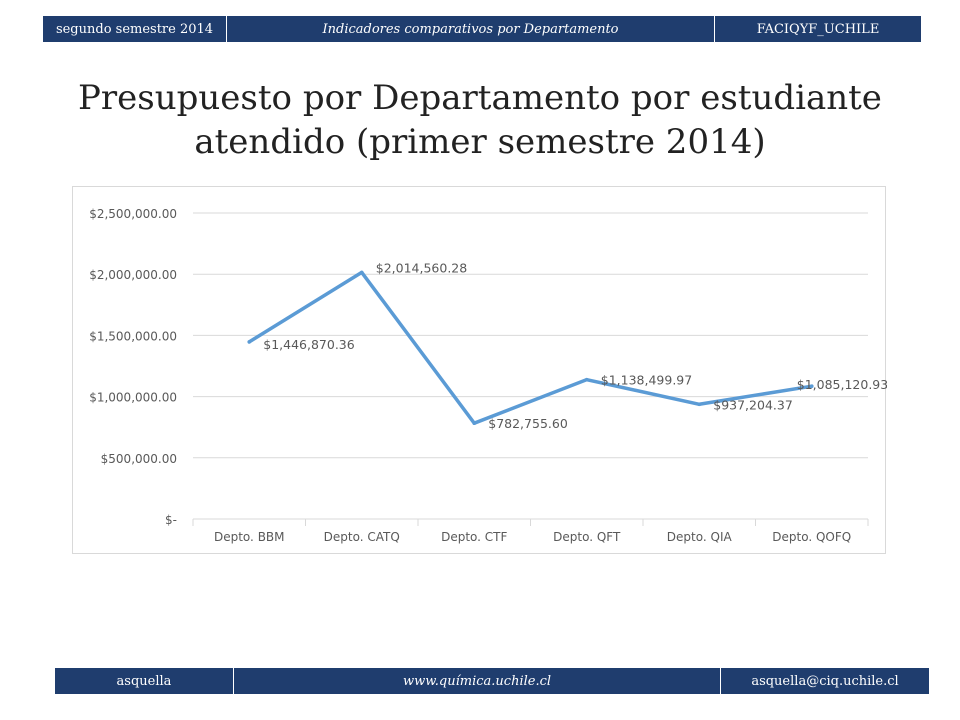 This screenshot has height=720, width=960. Describe the element at coordinates (421, 267) in the screenshot. I see `data-label: $2,014,560.28` at that location.